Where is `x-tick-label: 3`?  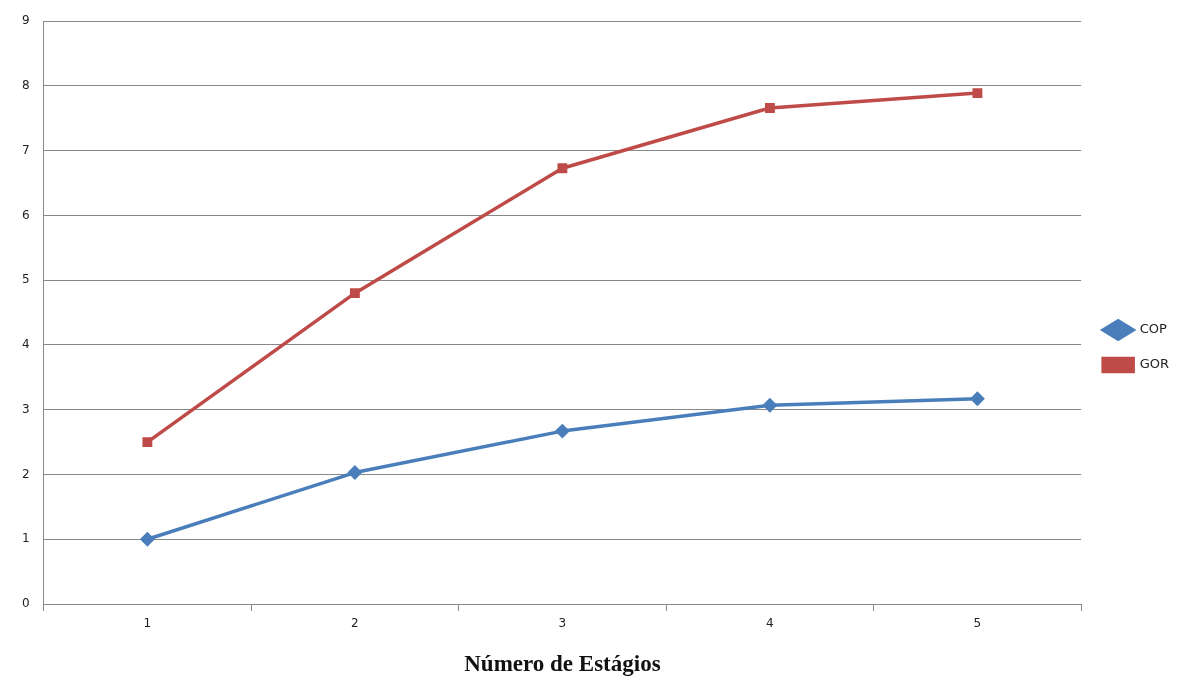
x-tick-label: 3 is located at coordinates (562, 623).